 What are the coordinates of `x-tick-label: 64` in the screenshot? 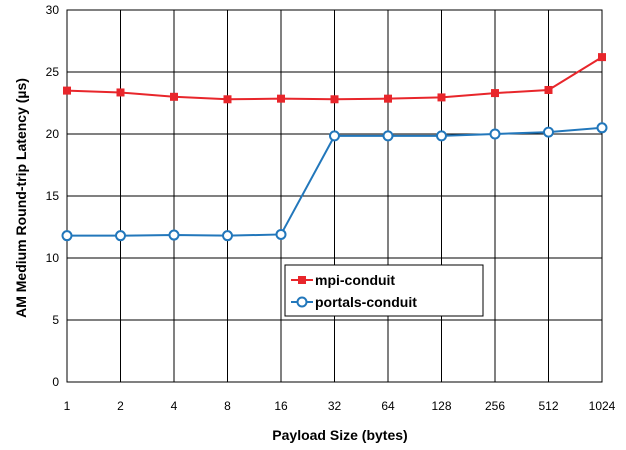 It's located at (388, 406).